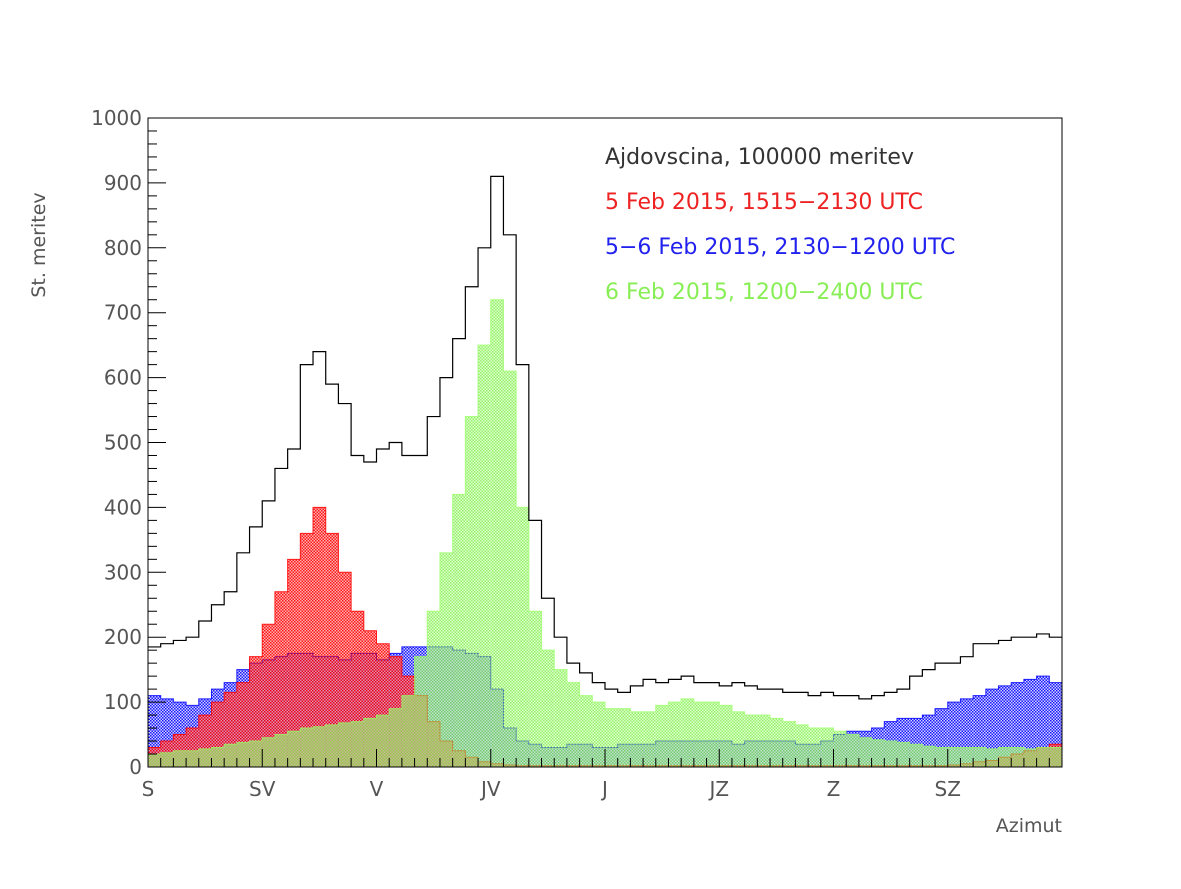  What do you see at coordinates (123, 183) in the screenshot?
I see `y-tick-label: 900` at bounding box center [123, 183].